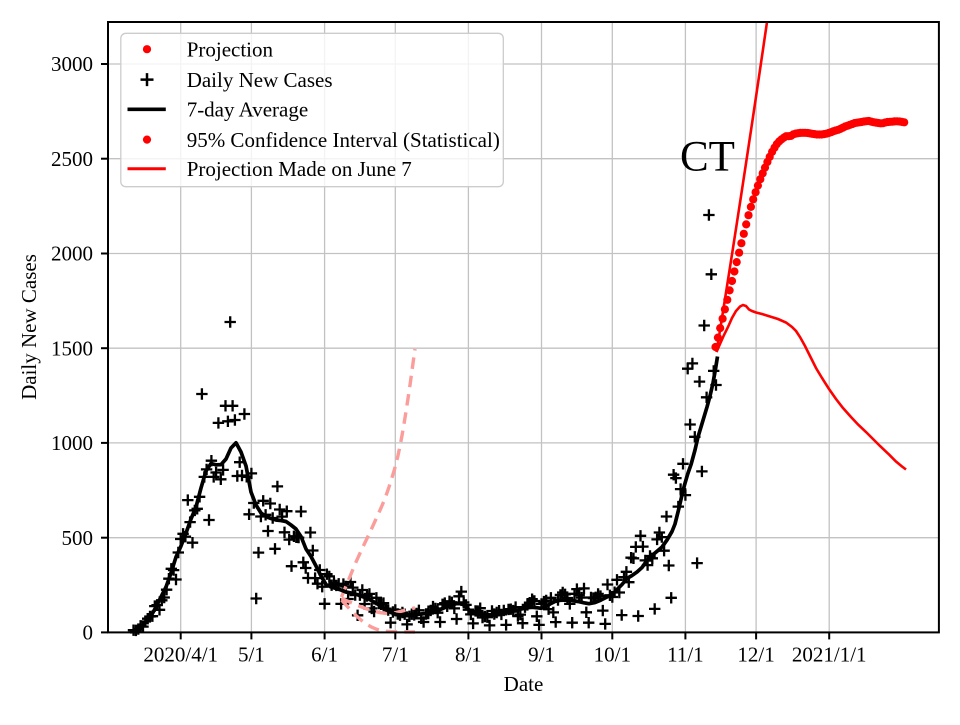  What do you see at coordinates (685, 654) in the screenshot?
I see `svg-text: 11/1` at bounding box center [685, 654].